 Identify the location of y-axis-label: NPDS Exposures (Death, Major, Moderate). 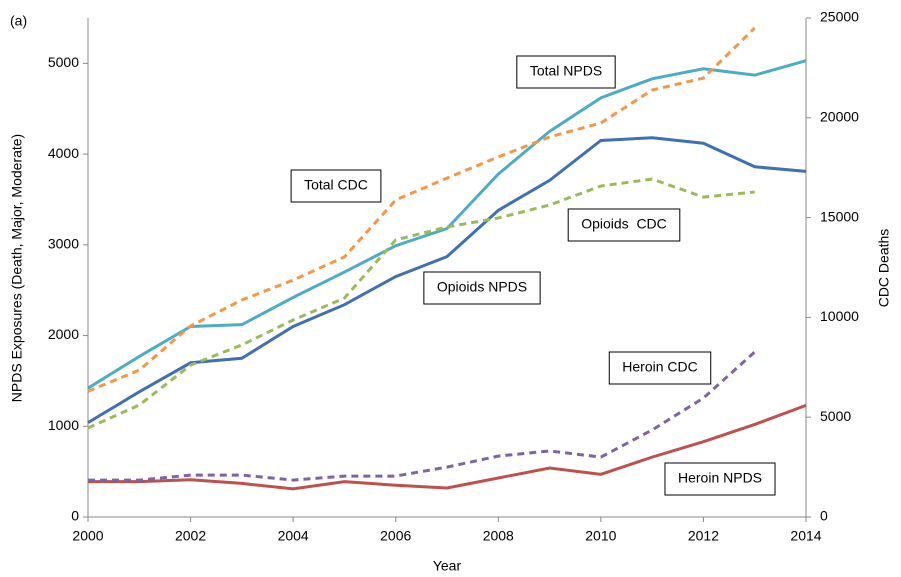
(17, 268).